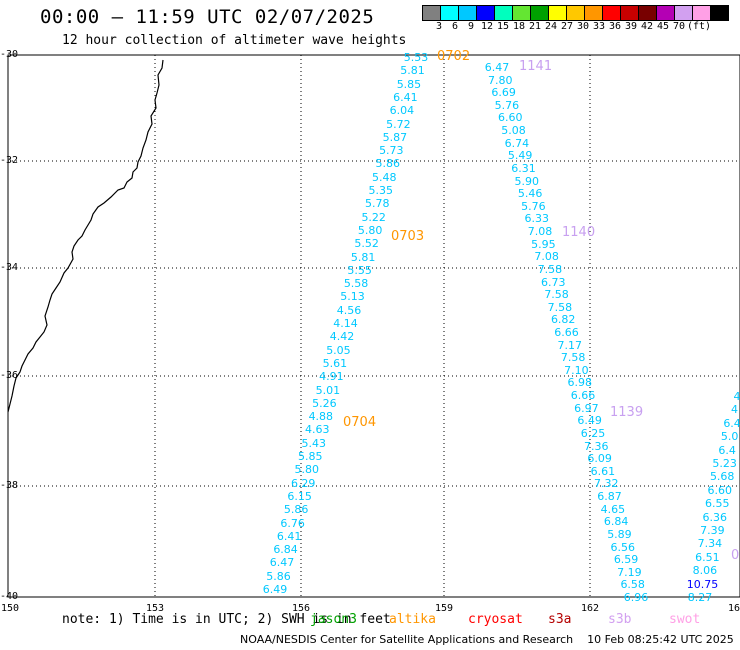 The height and width of the screenshot is (650, 740). Describe the element at coordinates (729, 437) in the screenshot. I see `wave-height-value: 5.0` at that location.